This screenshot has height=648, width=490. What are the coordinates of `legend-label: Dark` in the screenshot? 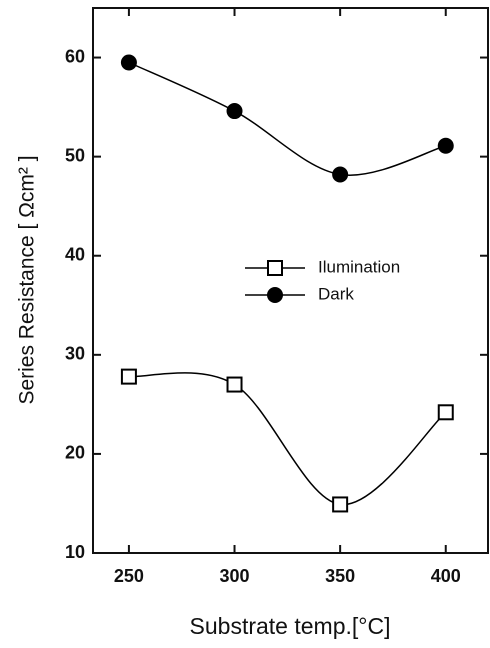 It's located at (336, 293).